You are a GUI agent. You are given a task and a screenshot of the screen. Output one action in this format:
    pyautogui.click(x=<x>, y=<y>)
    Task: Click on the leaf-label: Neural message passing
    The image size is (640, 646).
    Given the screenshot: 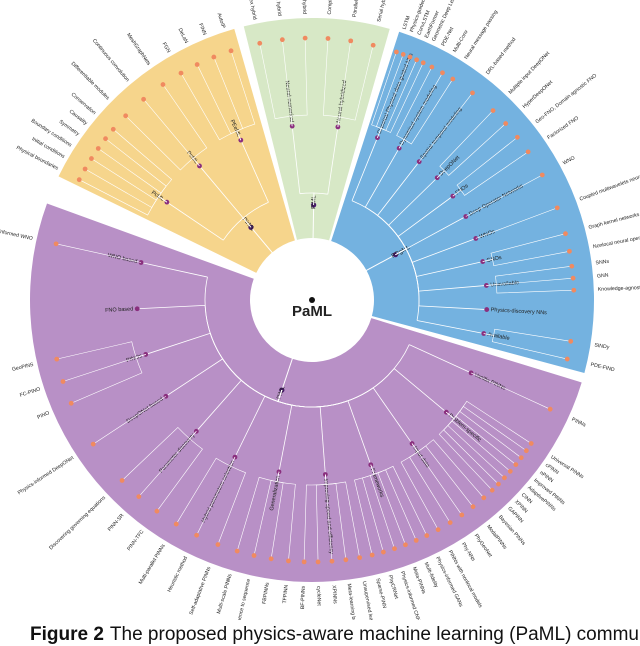 What is the action you would take?
    pyautogui.click(x=481, y=34)
    